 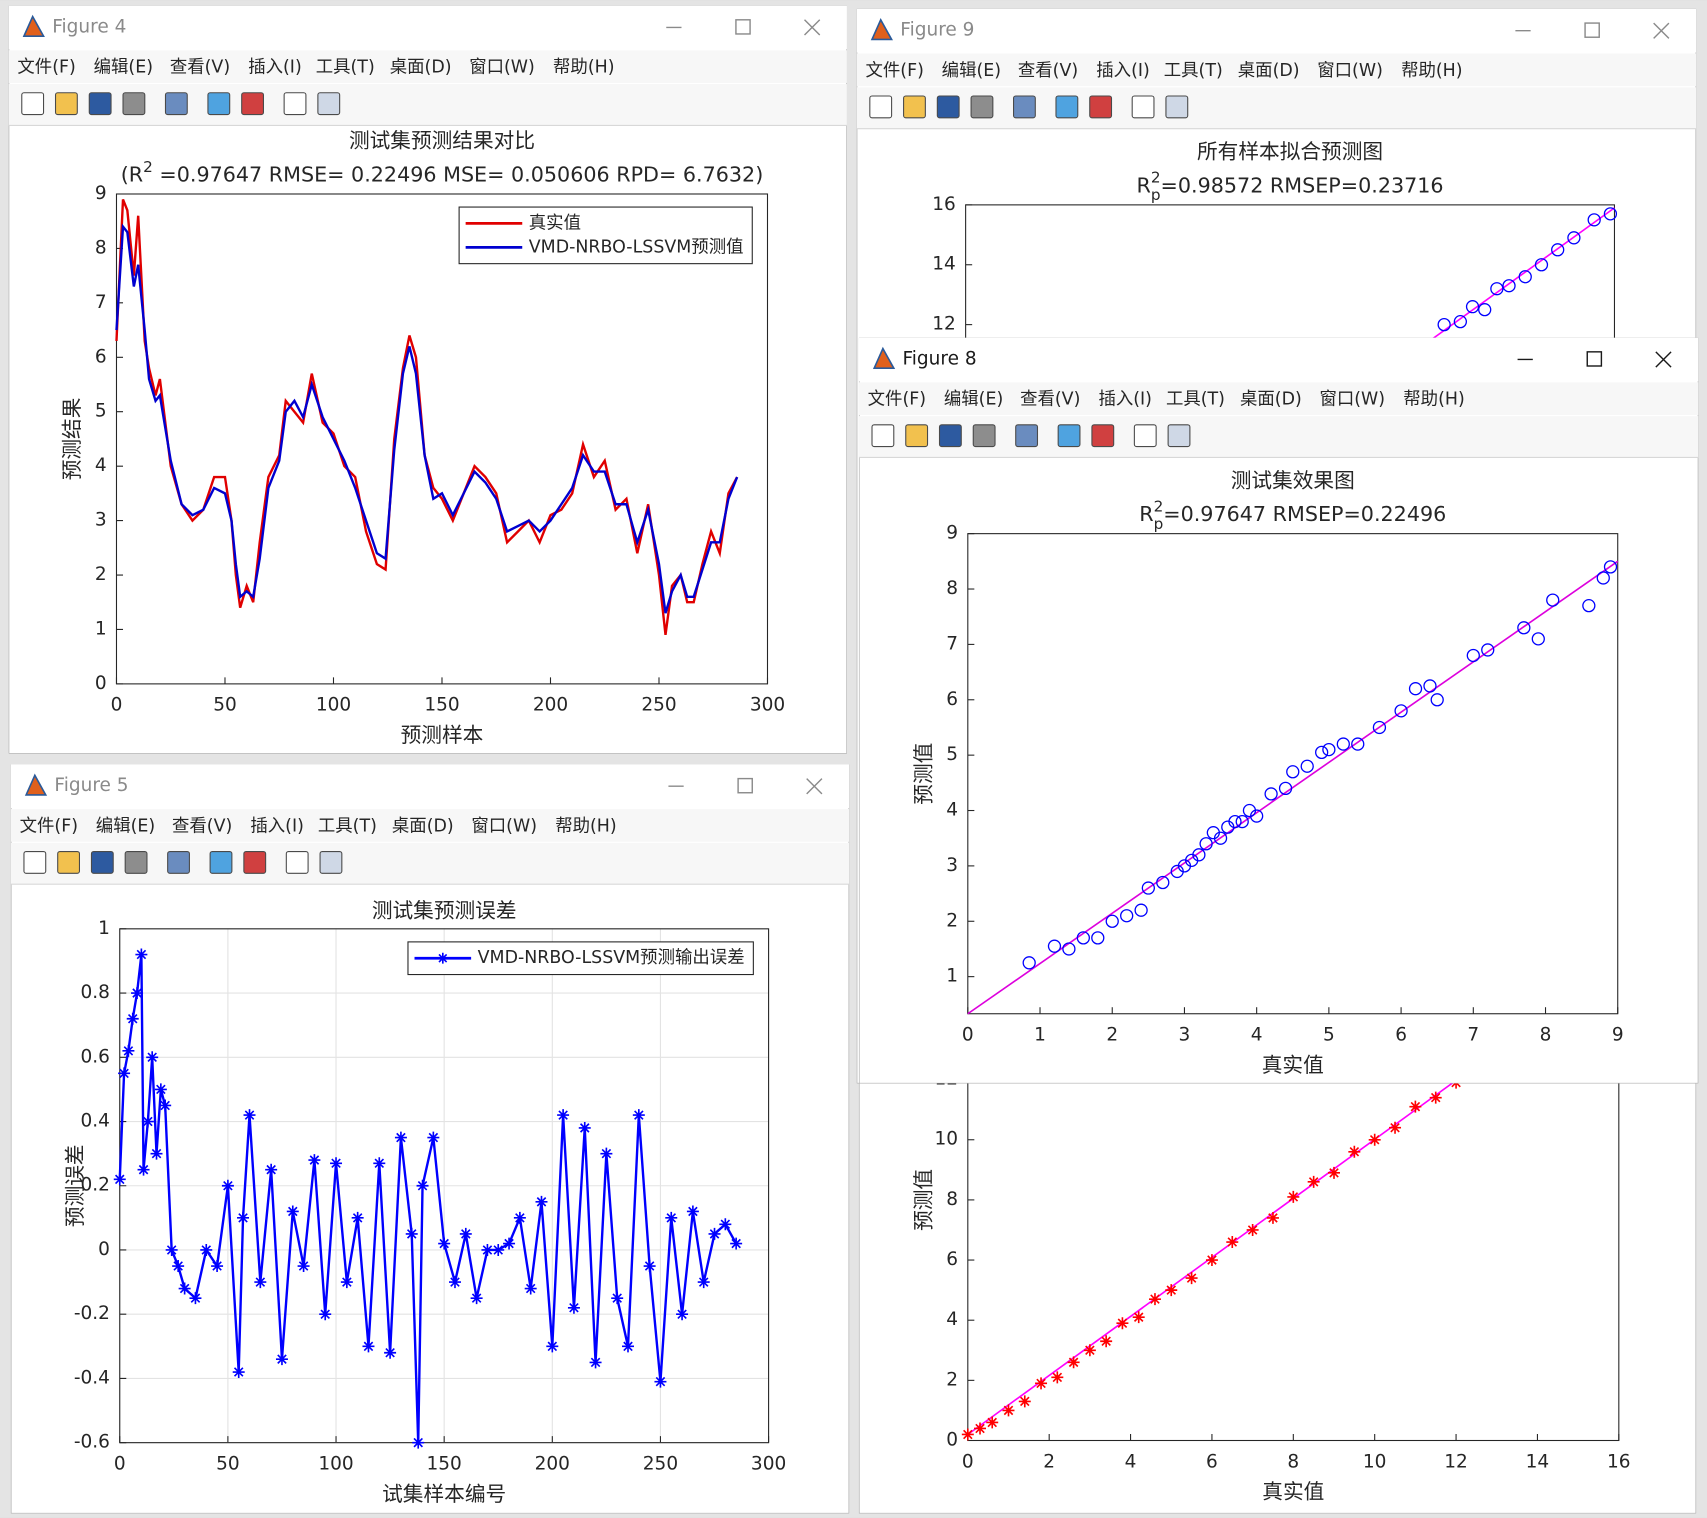 I want to click on subtitle-part: (R, so click(x=132, y=174).